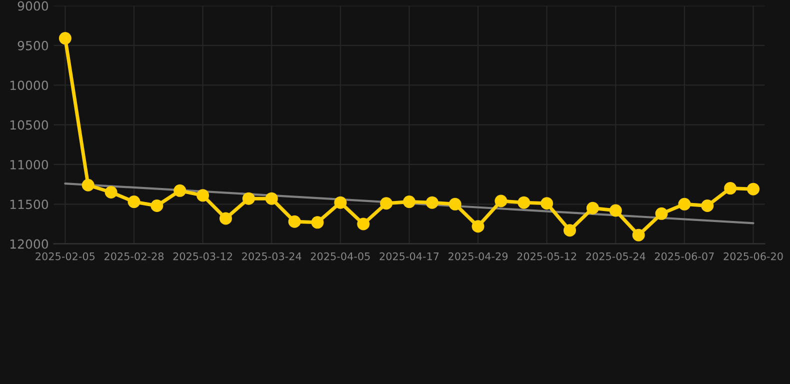 This screenshot has width=790, height=384. Describe the element at coordinates (134, 256) in the screenshot. I see `x-tick-label: 2025-02-28` at that location.